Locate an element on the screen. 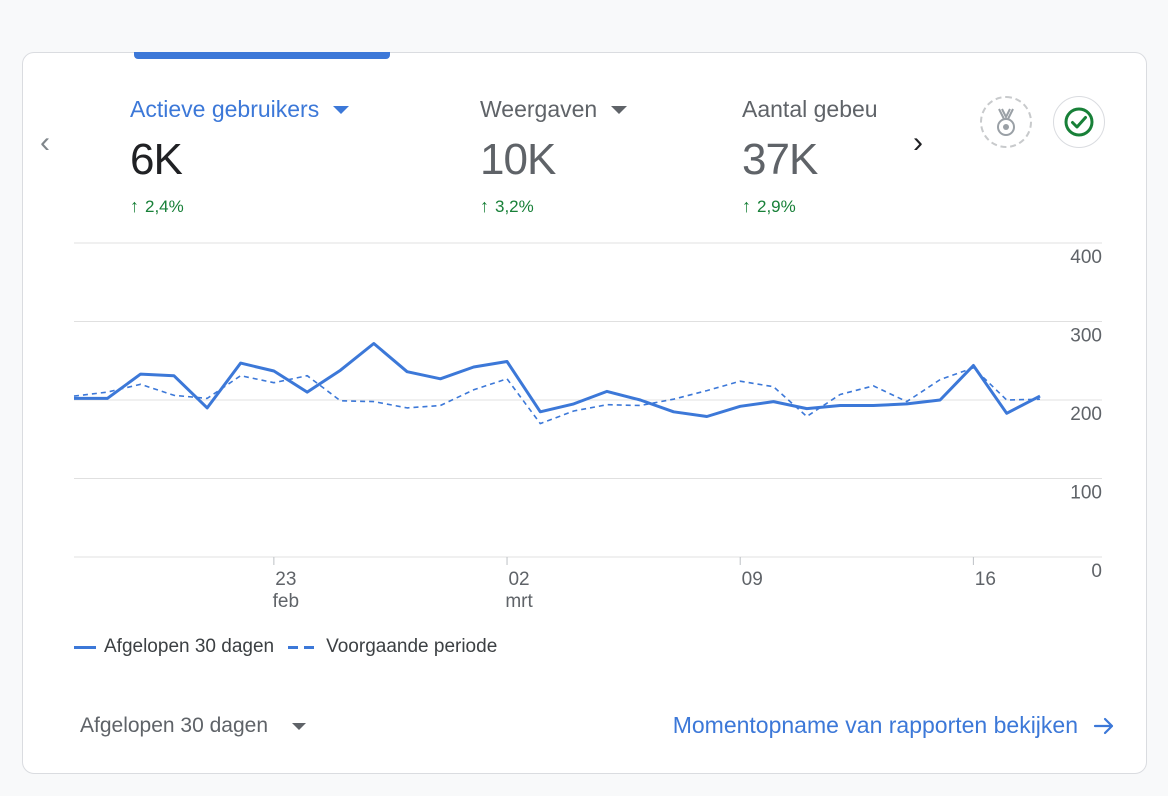  y-tick-label: 0 is located at coordinates (1096, 571).